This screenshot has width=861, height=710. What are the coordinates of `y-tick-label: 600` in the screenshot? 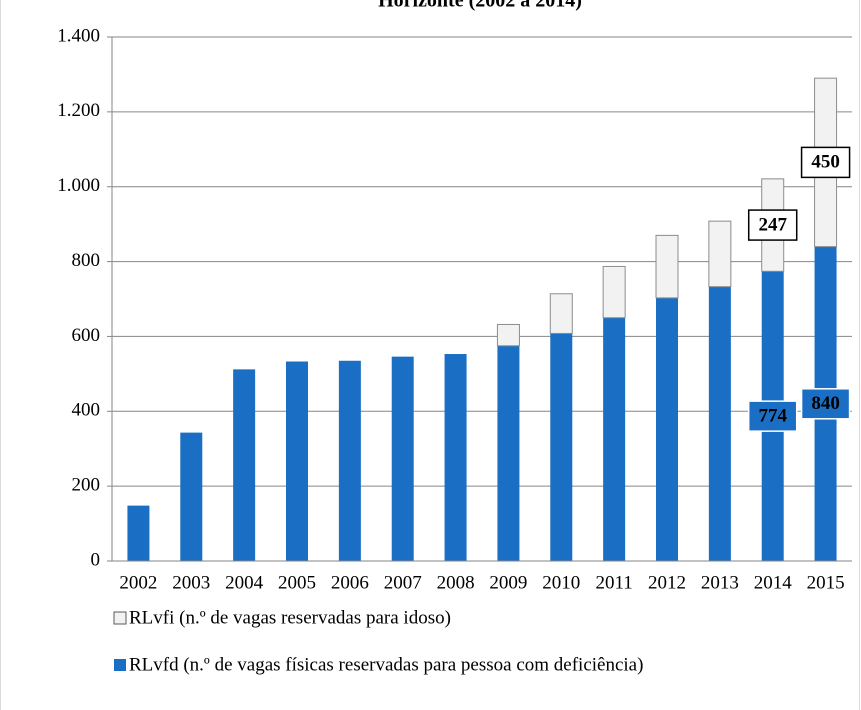 It's located at (86, 335).